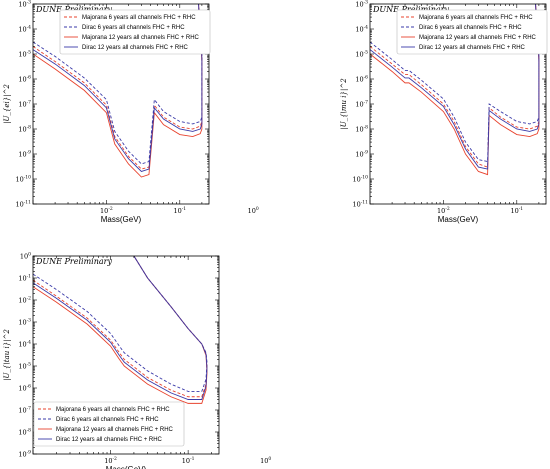 Image resolution: width=550 pixels, height=469 pixels. I want to click on y-tick-label: 10⁻², so click(24, 300).